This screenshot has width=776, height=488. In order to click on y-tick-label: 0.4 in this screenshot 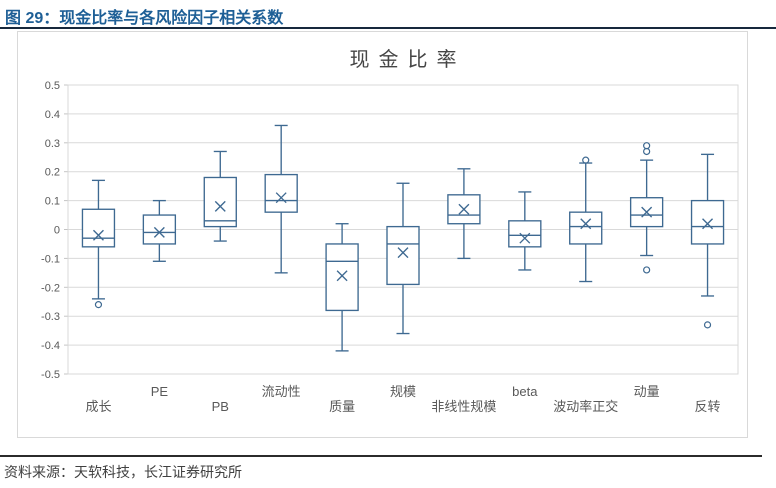, I will do `click(52, 115)`.